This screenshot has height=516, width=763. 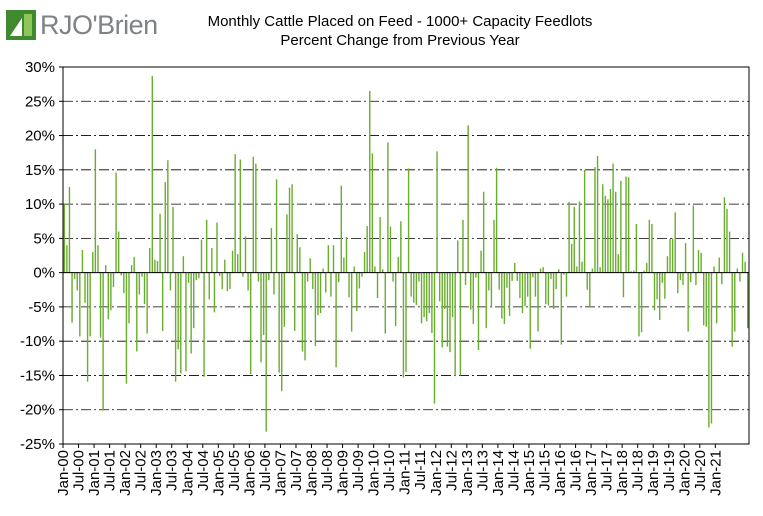 What do you see at coordinates (622, 473) in the screenshot?
I see `x-tick-label: Jan-18` at bounding box center [622, 473].